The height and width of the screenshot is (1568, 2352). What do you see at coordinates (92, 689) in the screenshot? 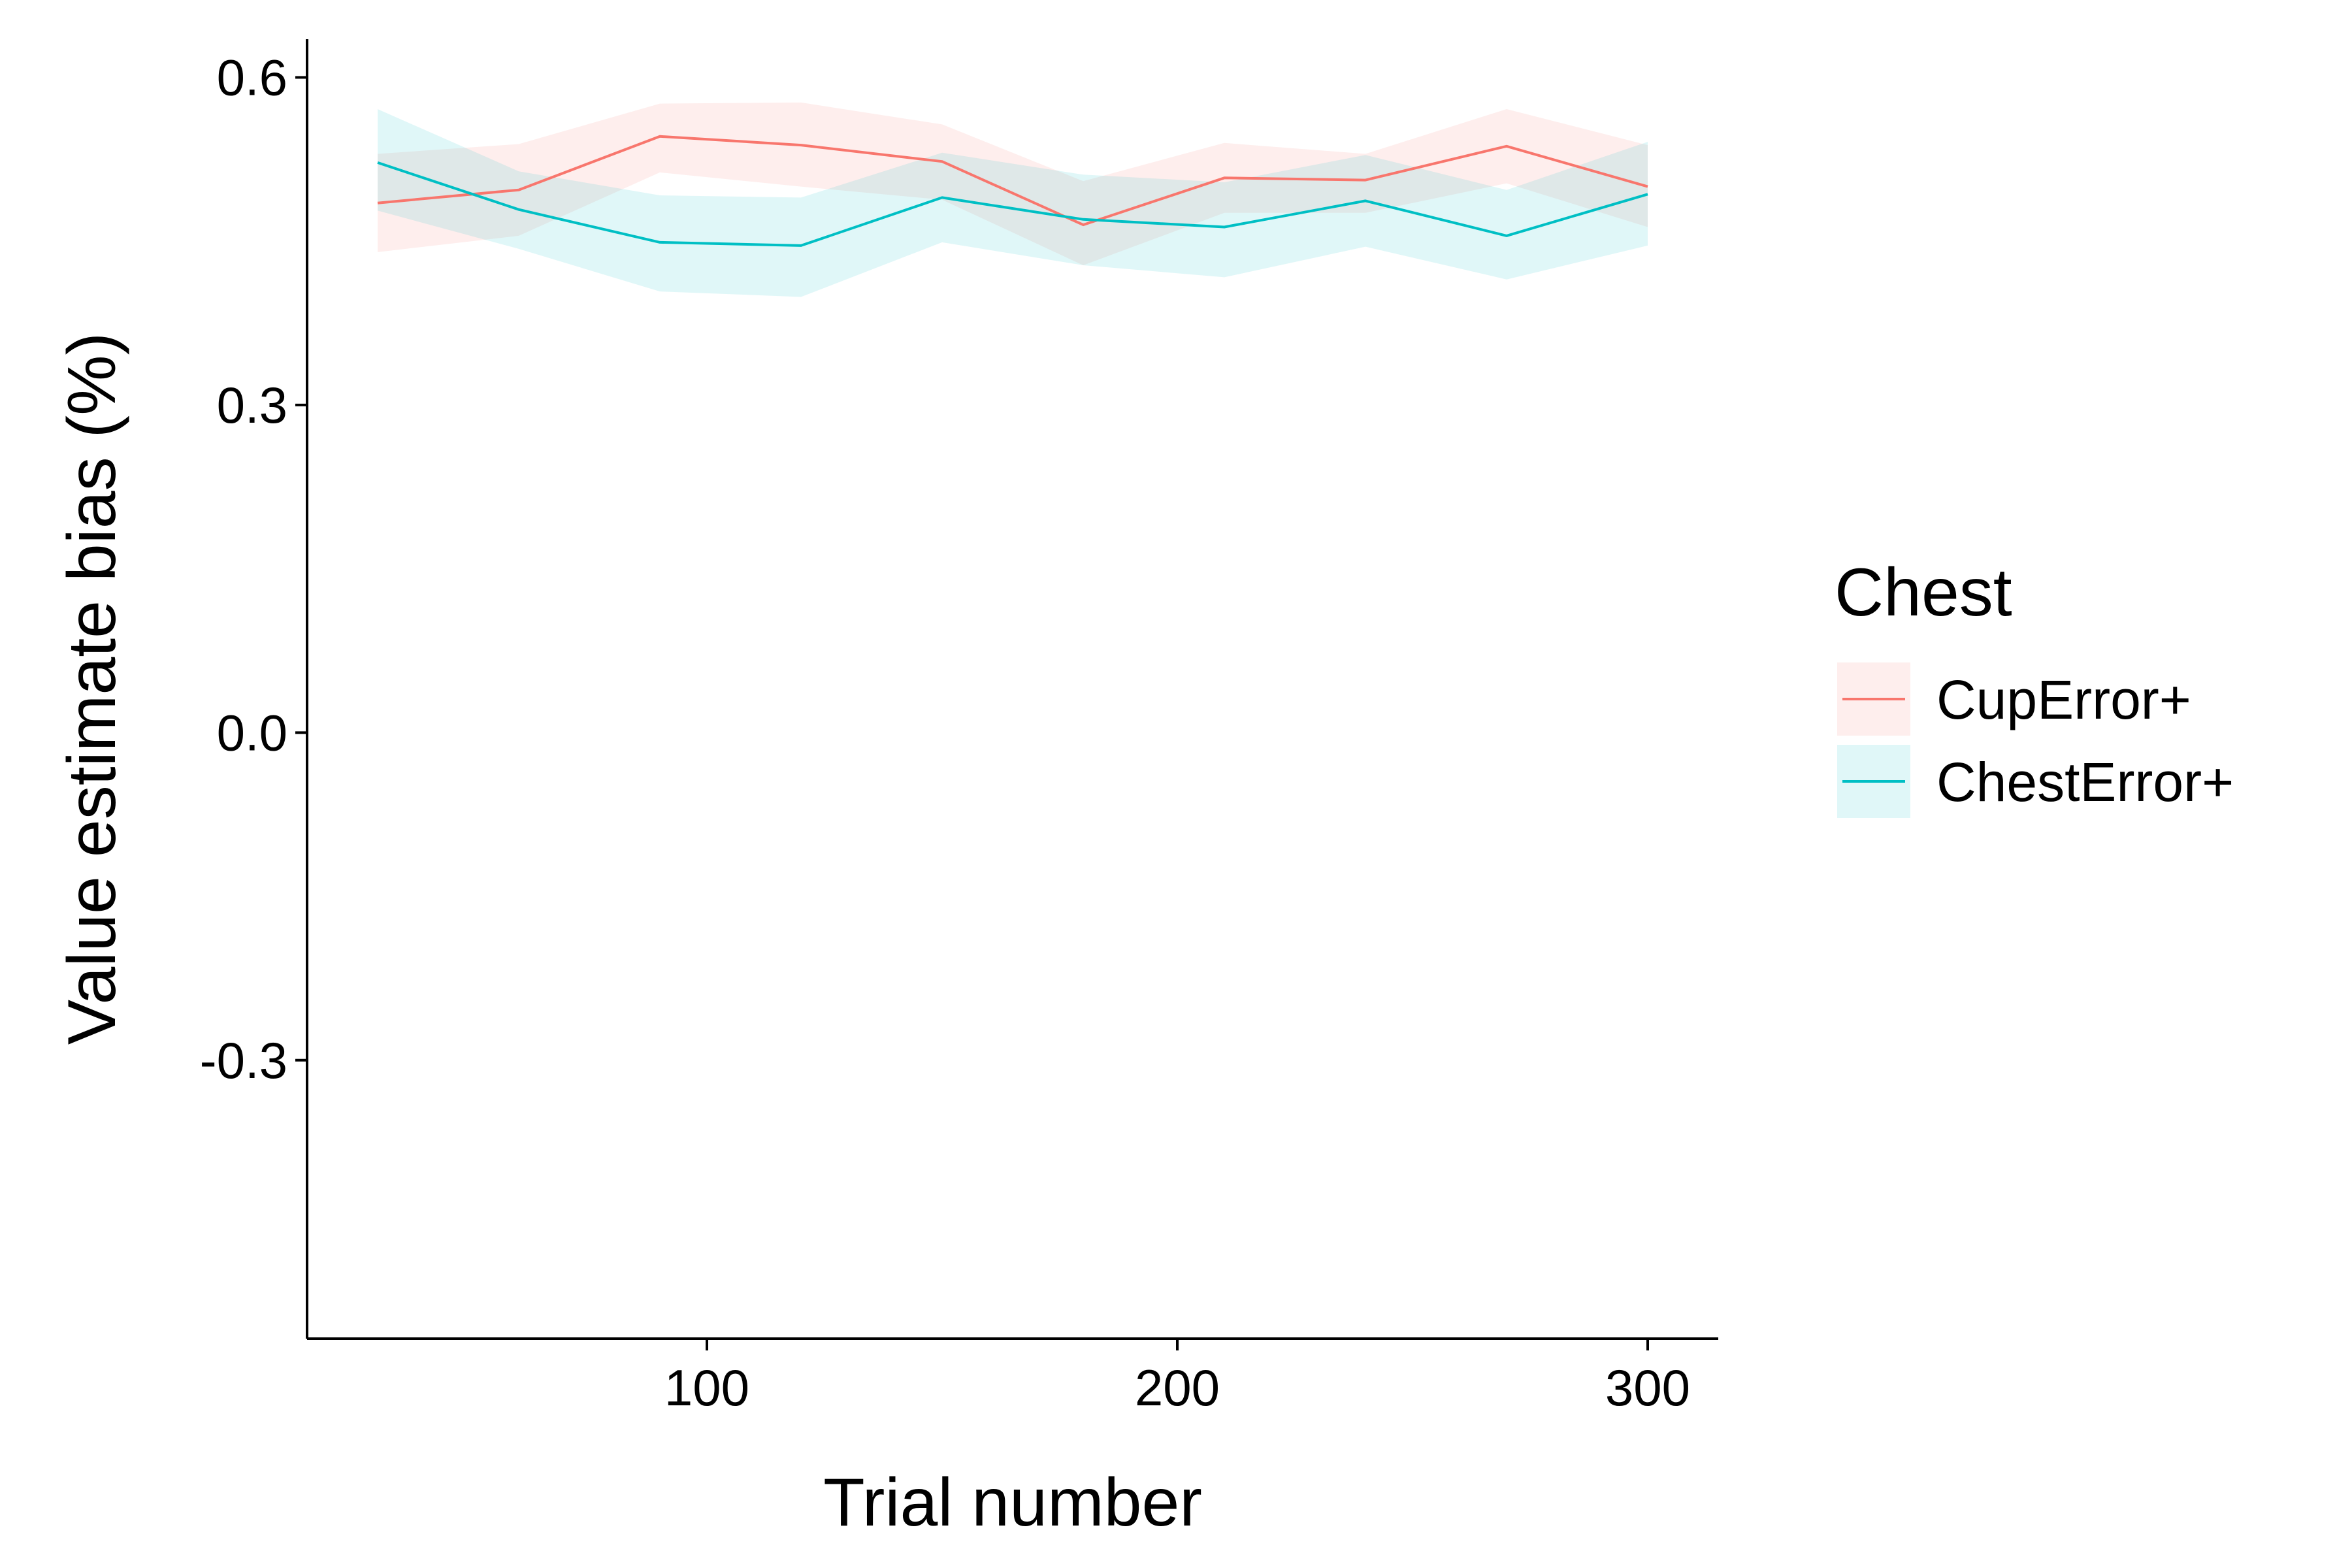
I see `y-axis-title: Value estimate bias (%)` at bounding box center [92, 689].